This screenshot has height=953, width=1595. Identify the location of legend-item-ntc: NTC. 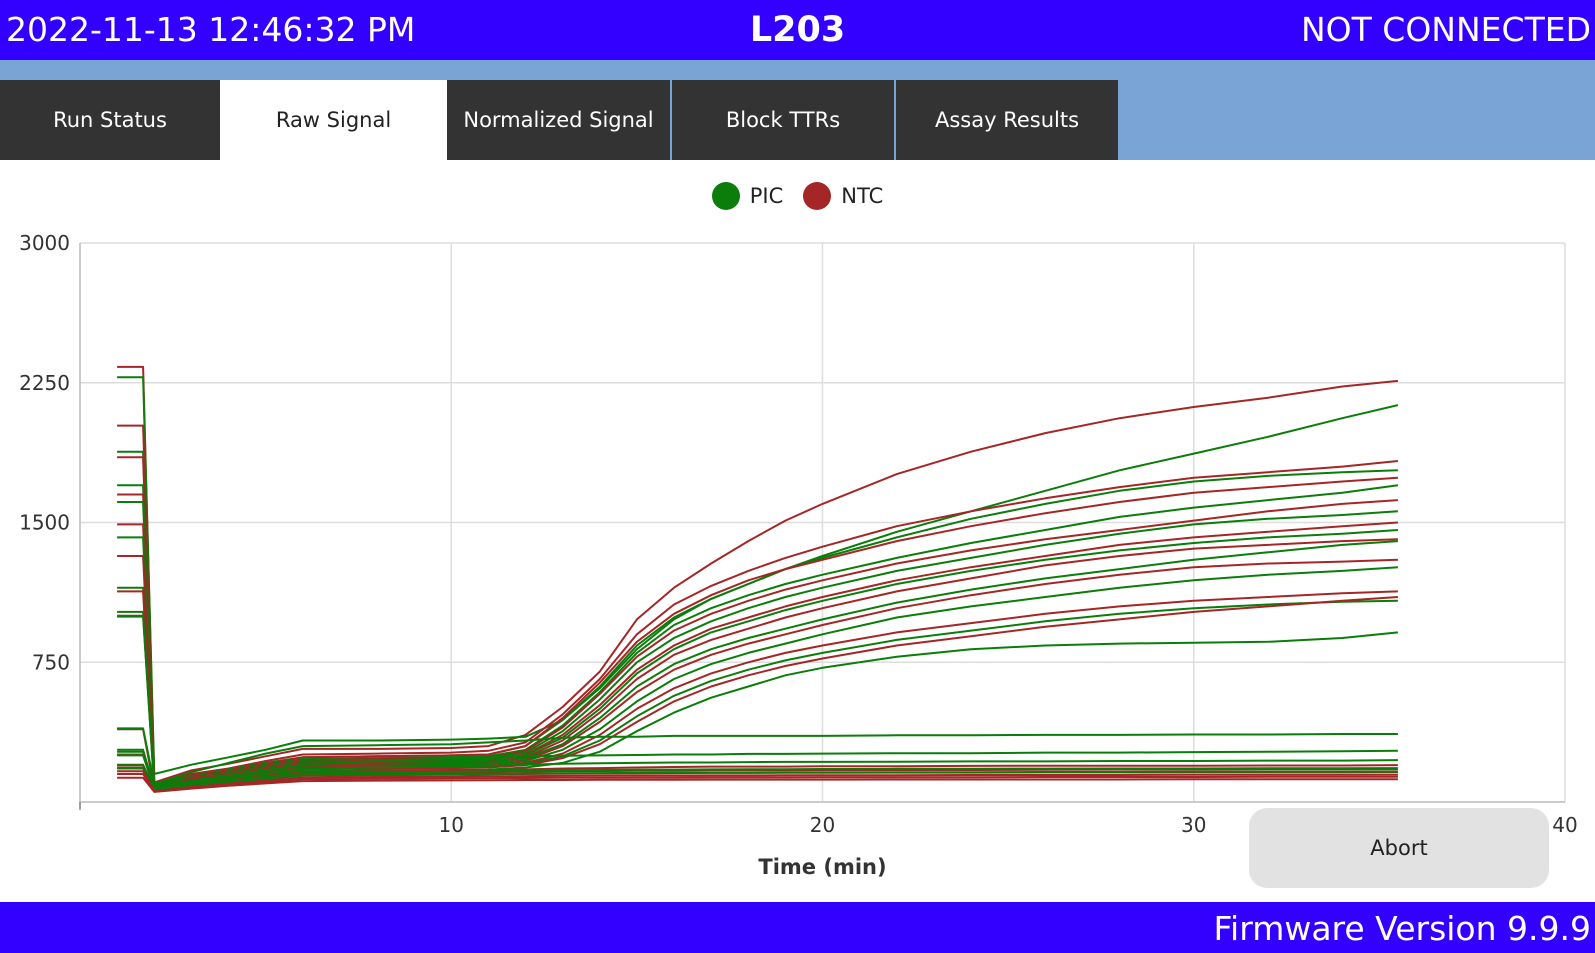
(843, 196).